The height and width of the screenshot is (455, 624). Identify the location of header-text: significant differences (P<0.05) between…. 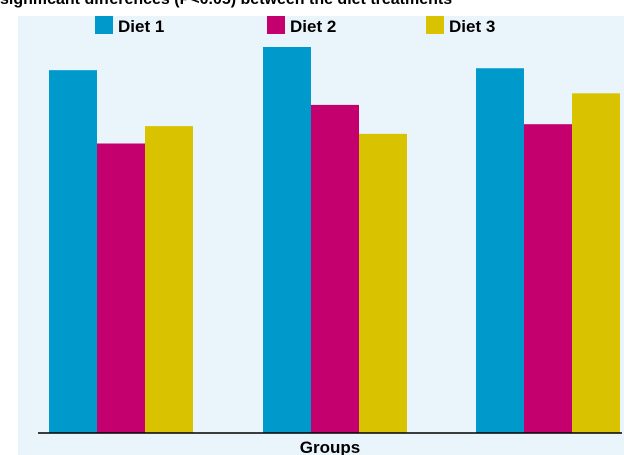
(312, 4).